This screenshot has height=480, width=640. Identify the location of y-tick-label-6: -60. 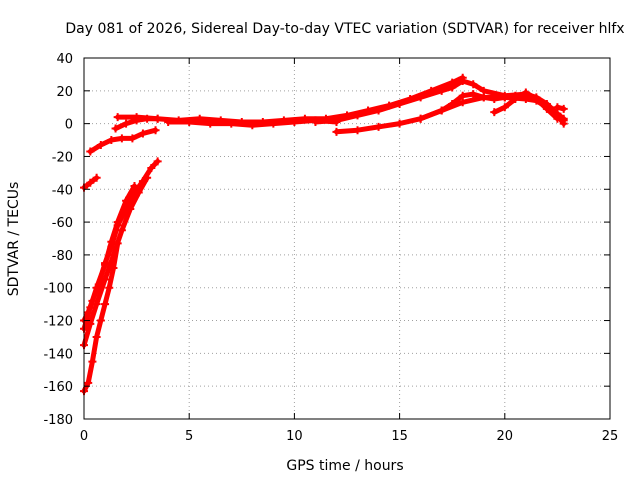
(62, 223).